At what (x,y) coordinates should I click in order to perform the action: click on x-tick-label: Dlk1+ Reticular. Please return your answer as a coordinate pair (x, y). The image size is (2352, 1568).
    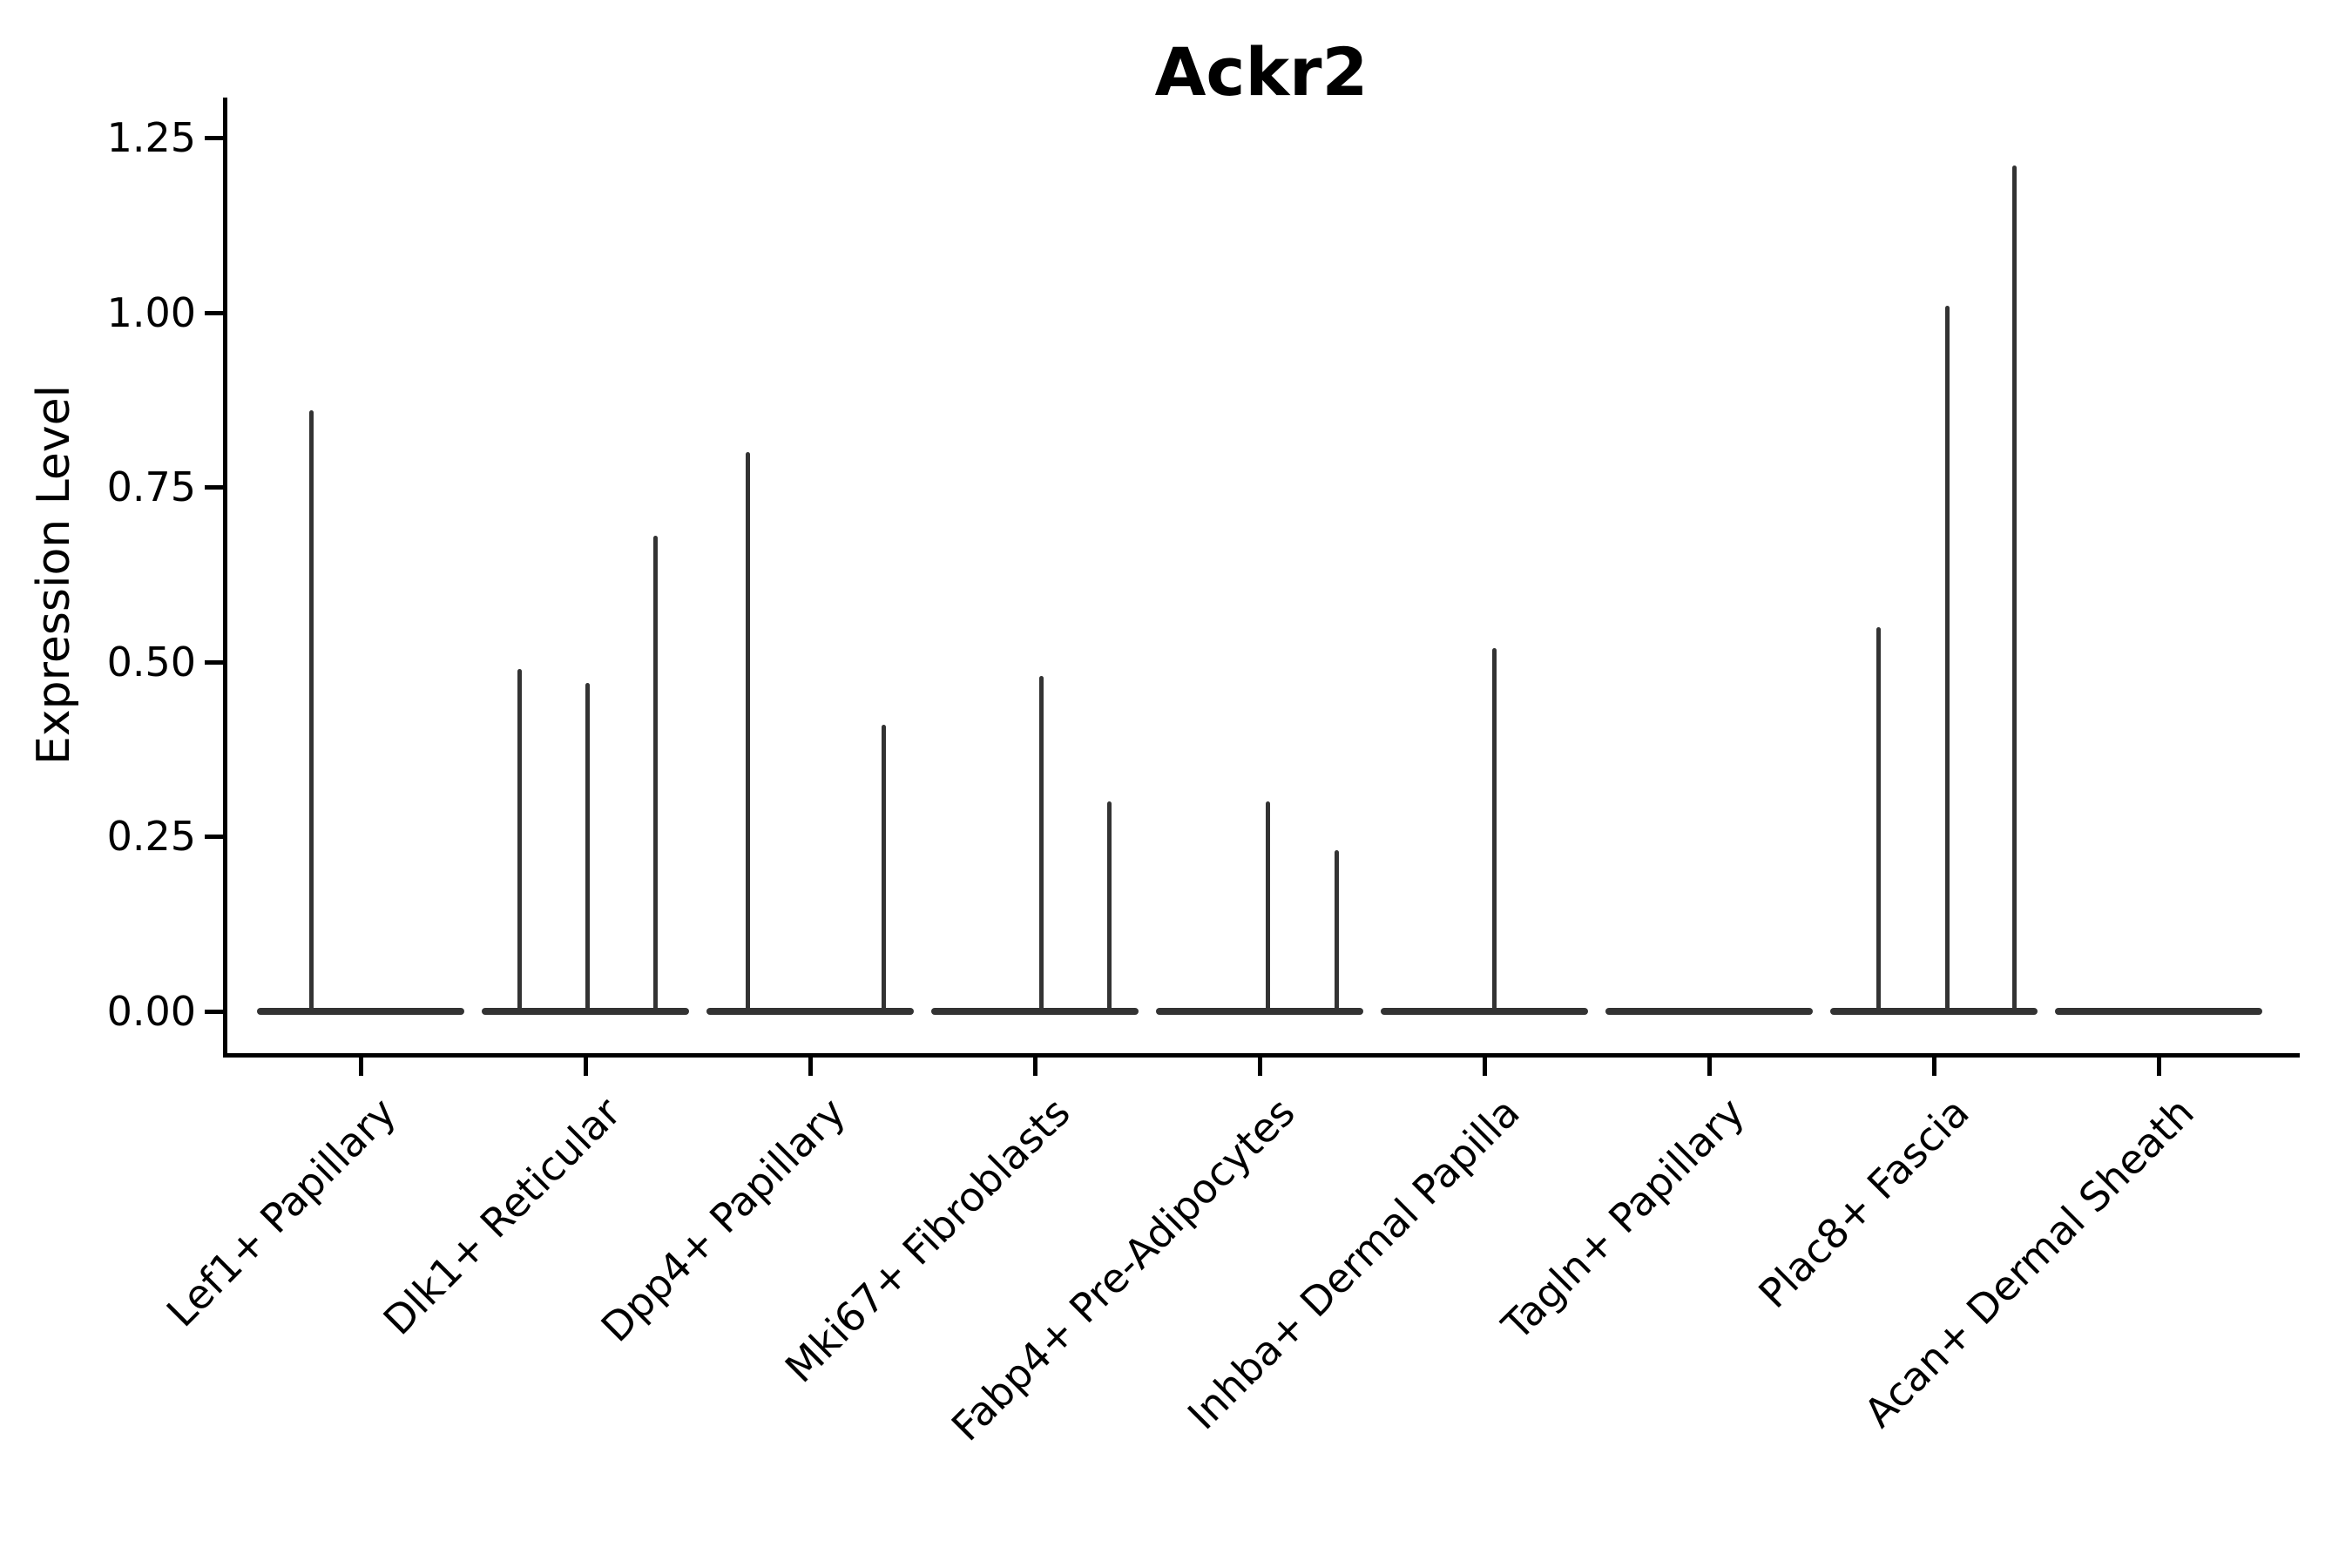
    Looking at the image, I should click on (502, 1216).